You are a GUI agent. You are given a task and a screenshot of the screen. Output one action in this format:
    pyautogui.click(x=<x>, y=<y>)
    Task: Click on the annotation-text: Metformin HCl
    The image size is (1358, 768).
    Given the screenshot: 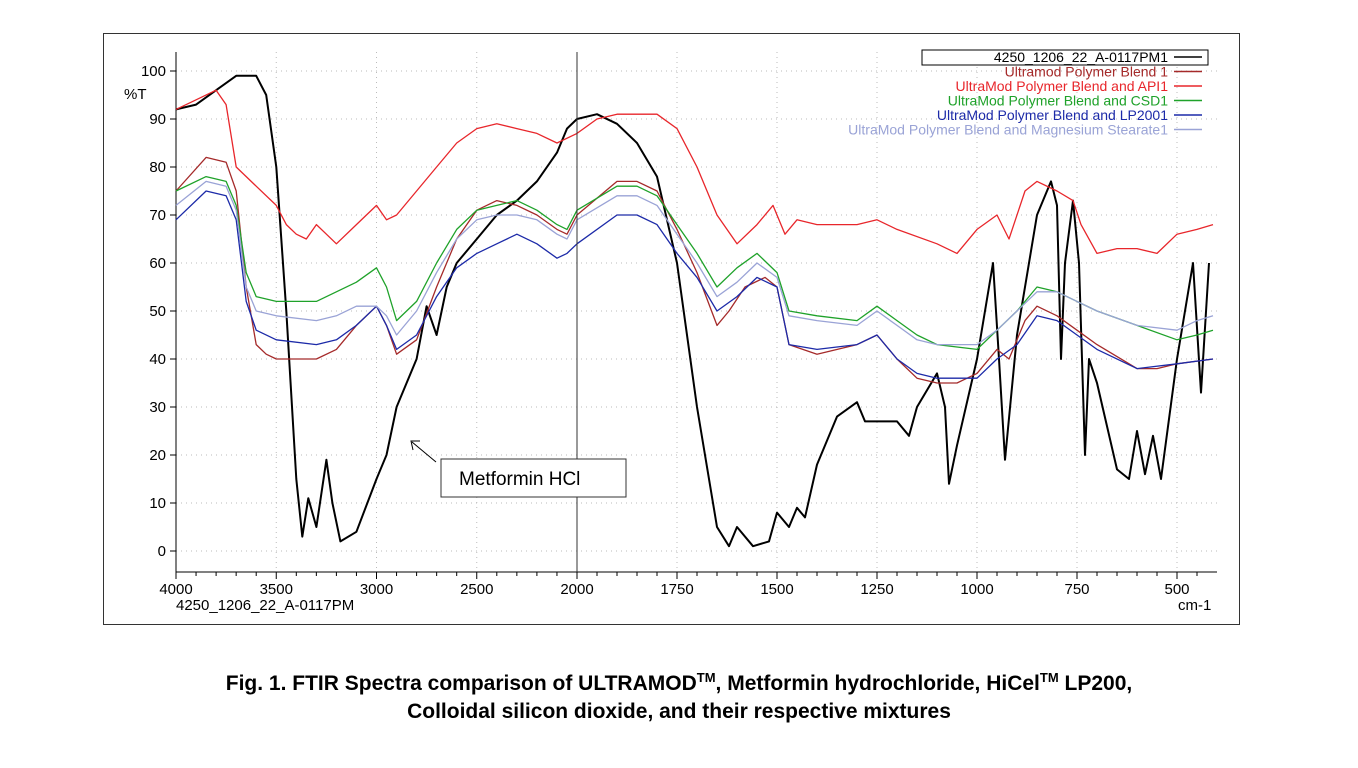 What is the action you would take?
    pyautogui.click(x=519, y=479)
    